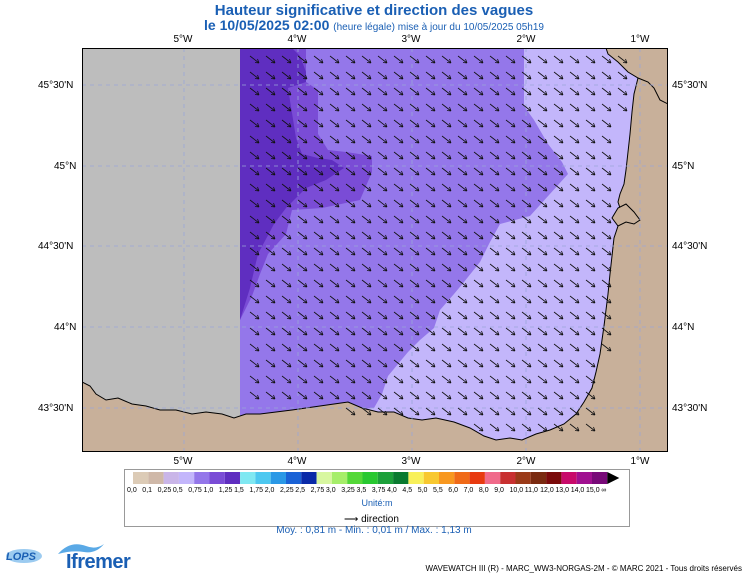 The height and width of the screenshot is (576, 748). I want to click on lon-label-top: 4°W, so click(297, 39).